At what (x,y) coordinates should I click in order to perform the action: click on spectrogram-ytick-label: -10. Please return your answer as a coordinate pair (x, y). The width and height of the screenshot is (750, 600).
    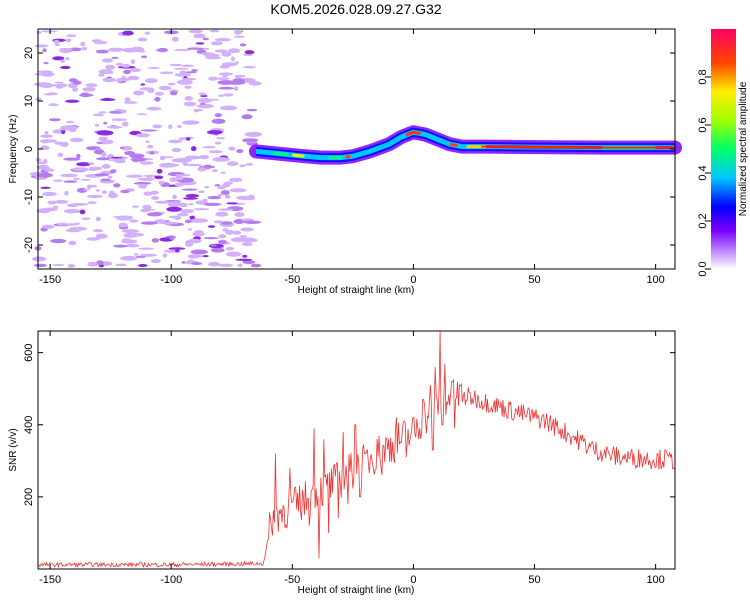
    Looking at the image, I should click on (29, 197).